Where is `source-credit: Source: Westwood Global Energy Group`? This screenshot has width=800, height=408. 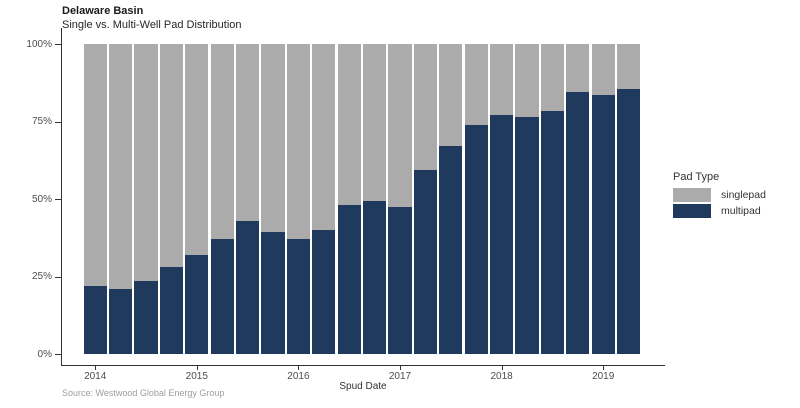 source-credit: Source: Westwood Global Energy Group is located at coordinates (143, 393).